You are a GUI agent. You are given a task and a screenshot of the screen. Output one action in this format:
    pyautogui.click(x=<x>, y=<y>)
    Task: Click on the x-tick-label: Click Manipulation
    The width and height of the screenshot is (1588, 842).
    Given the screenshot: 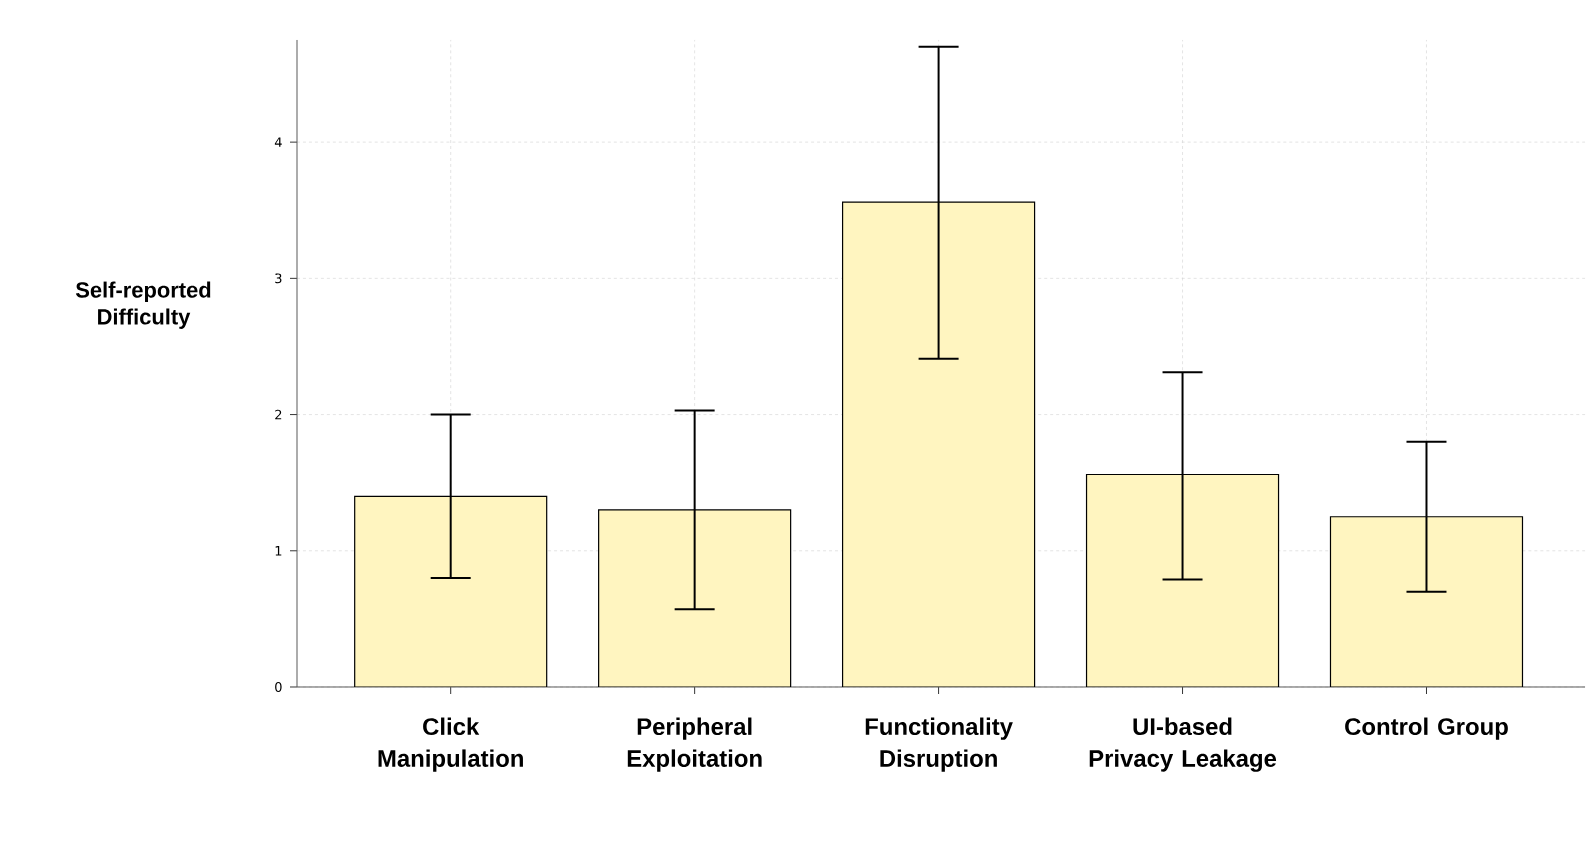 What is the action you would take?
    pyautogui.click(x=450, y=744)
    